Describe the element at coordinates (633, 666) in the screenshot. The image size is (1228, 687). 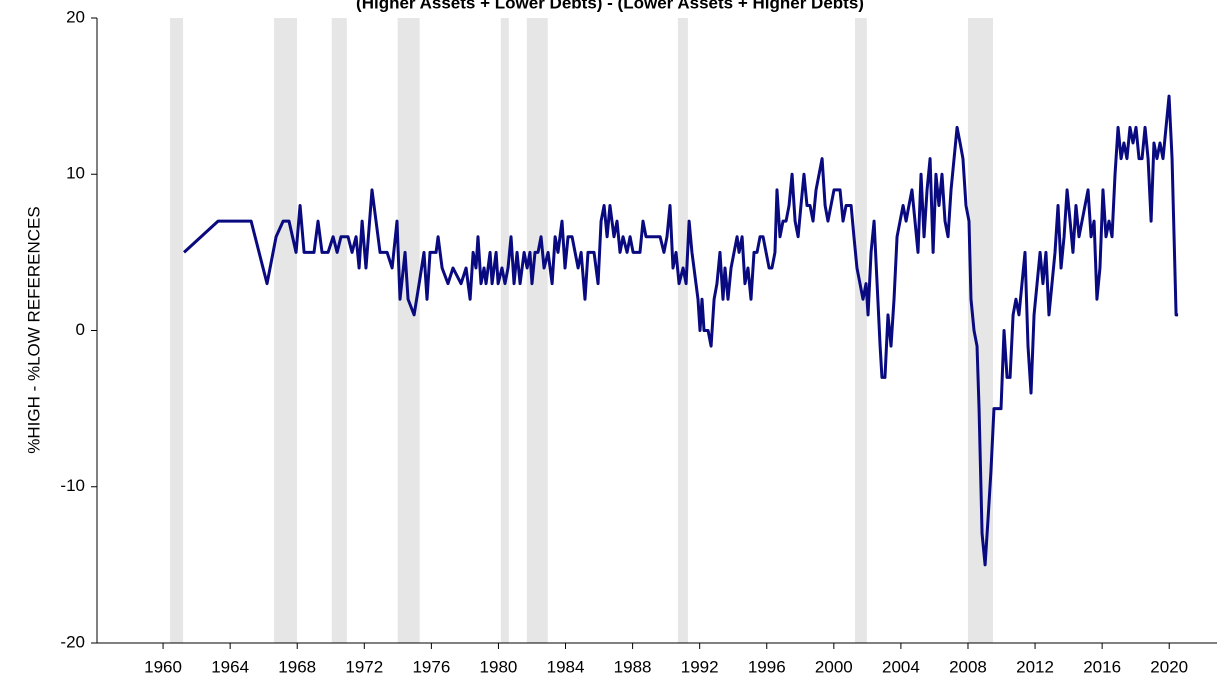
I see `x-tick-label: 1988` at that location.